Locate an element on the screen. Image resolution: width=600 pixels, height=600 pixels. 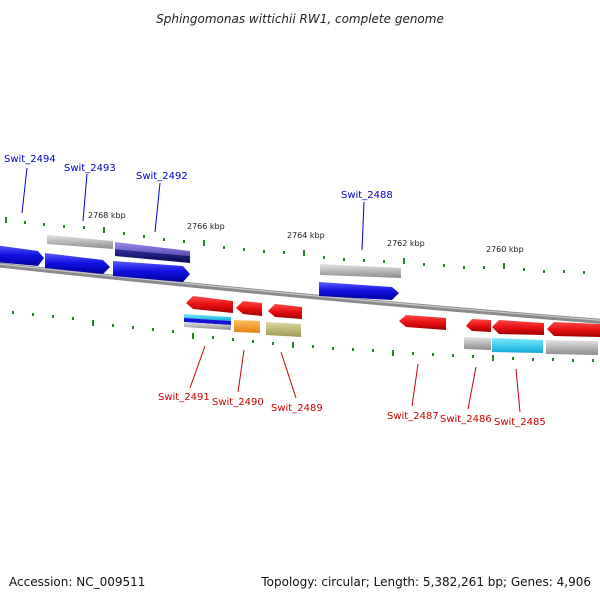
gene-feature-swit-2489-olive is located at coordinates (283, 329).